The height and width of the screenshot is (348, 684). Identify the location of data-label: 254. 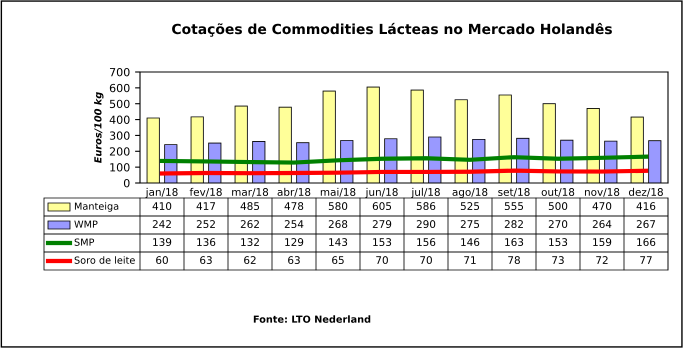
(294, 224).